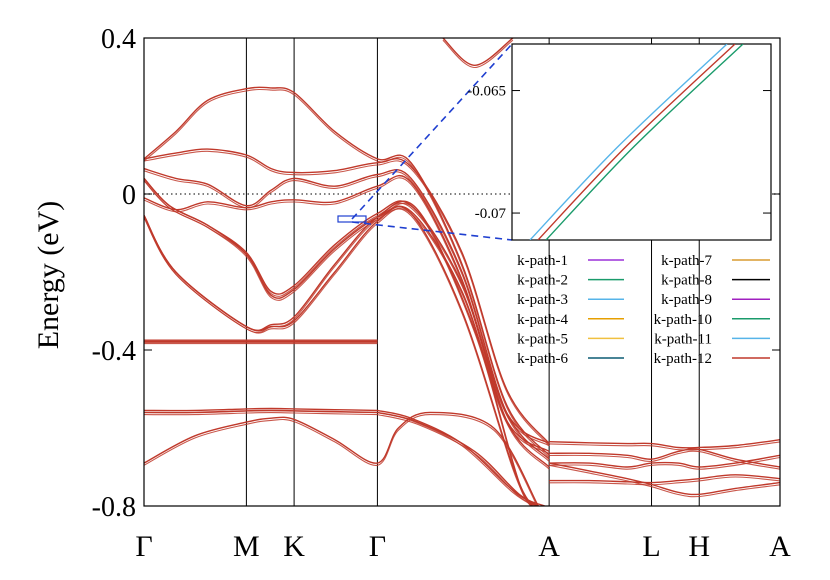 This screenshot has height=580, width=830. I want to click on legend-label: k-path-3, so click(542, 300).